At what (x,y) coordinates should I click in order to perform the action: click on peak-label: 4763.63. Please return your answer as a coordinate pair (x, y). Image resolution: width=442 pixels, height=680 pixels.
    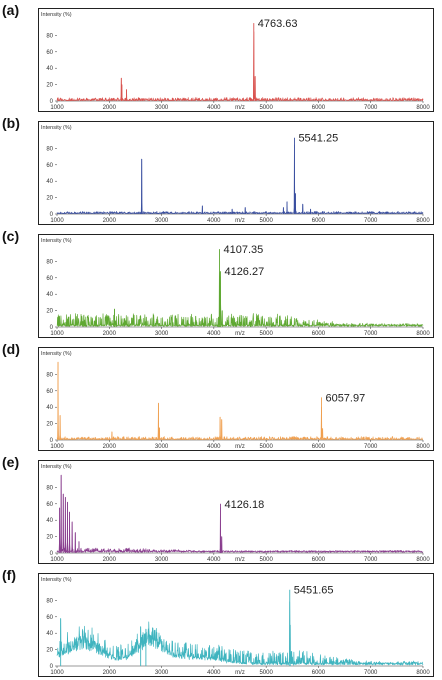
    Looking at the image, I should click on (278, 24).